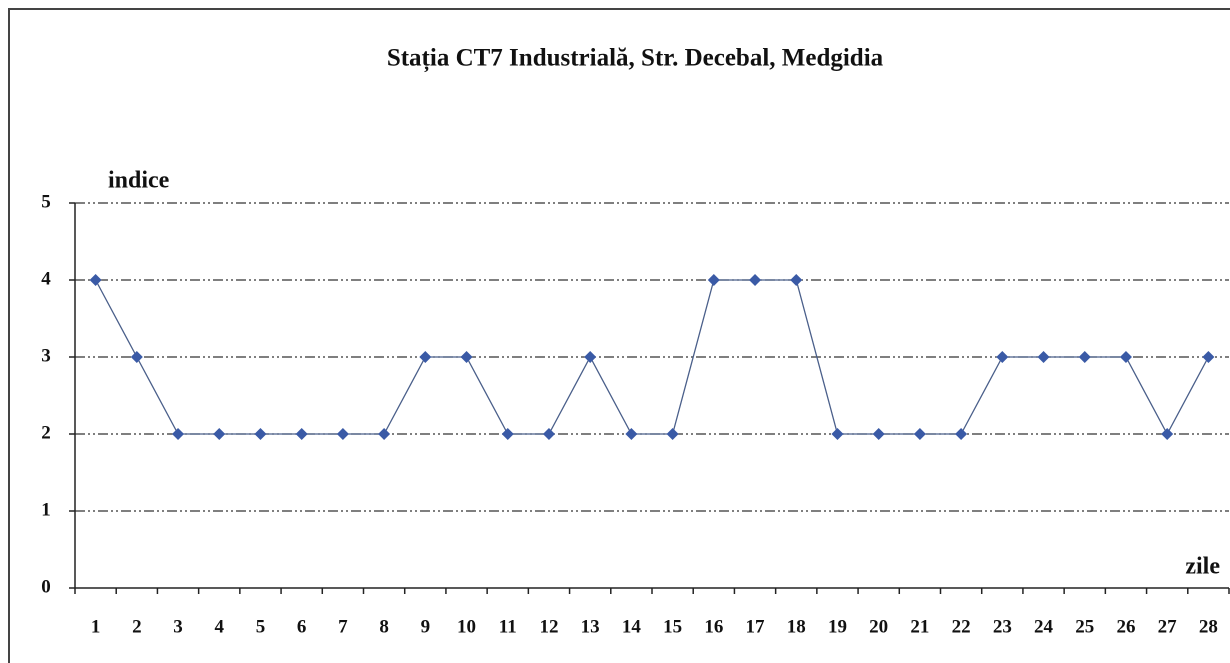  What do you see at coordinates (961, 626) in the screenshot?
I see `x-tick-label: 22` at bounding box center [961, 626].